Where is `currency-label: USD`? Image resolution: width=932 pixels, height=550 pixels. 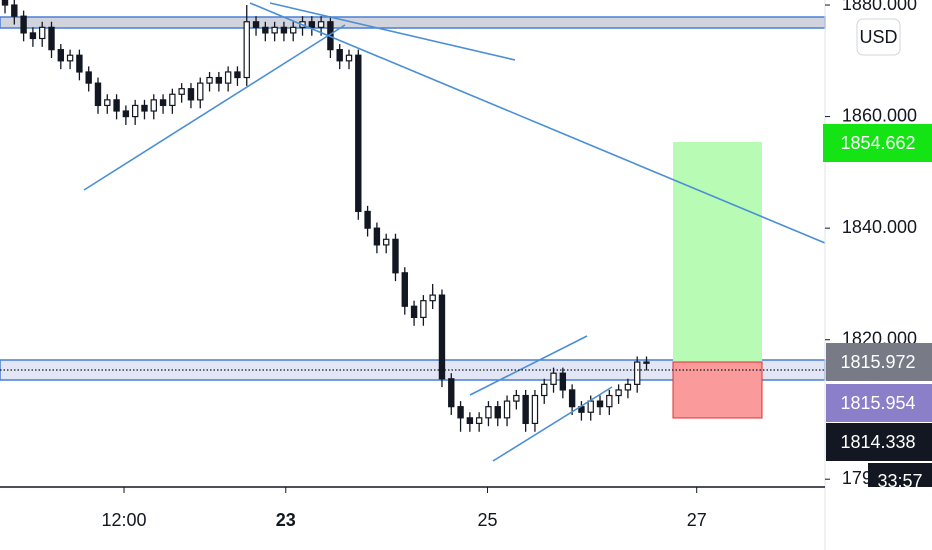
currency-label: USD is located at coordinates (878, 37).